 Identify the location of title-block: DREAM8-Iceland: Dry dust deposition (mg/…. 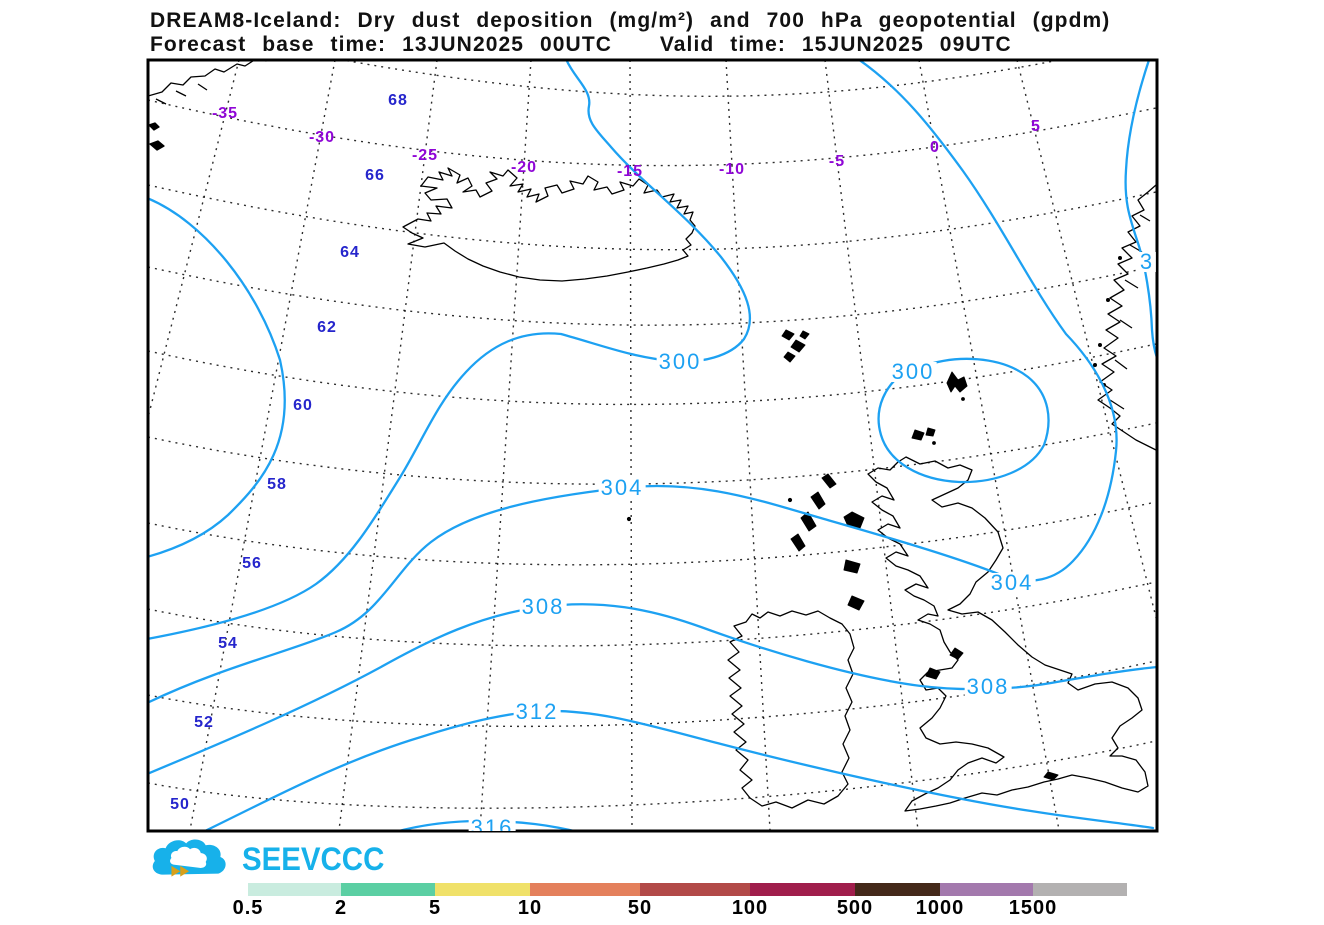
(630, 33).